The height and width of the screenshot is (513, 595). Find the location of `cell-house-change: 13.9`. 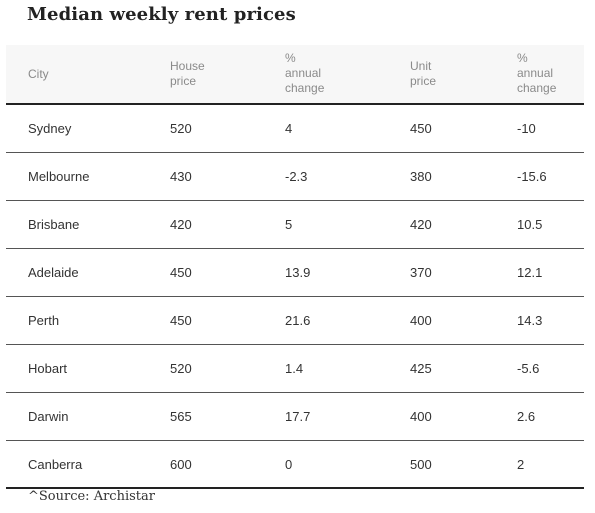

cell-house-change: 13.9 is located at coordinates (298, 272).